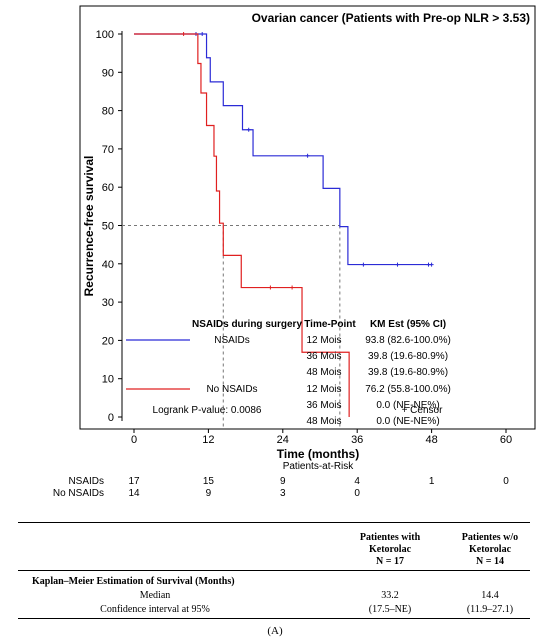 This screenshot has width=550, height=643. What do you see at coordinates (408, 389) in the screenshot?
I see `legend-estimate: 76.2 (55.8-100.0%)` at bounding box center [408, 389].